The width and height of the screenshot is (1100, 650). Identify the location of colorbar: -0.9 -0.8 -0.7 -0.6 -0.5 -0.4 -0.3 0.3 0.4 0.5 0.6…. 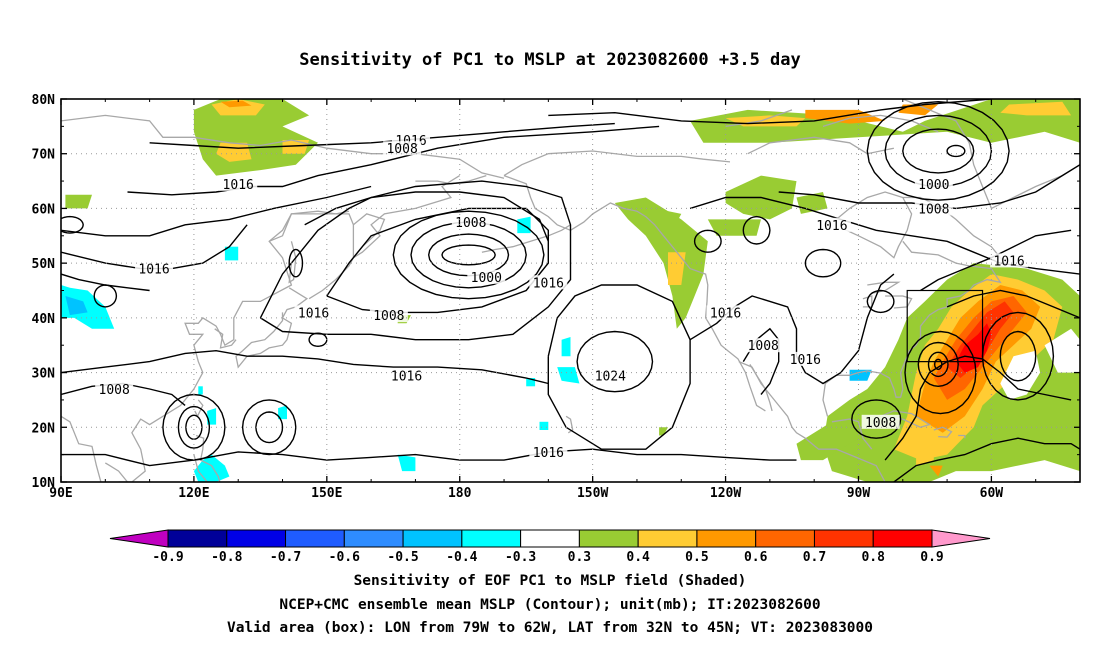
(550, 547).